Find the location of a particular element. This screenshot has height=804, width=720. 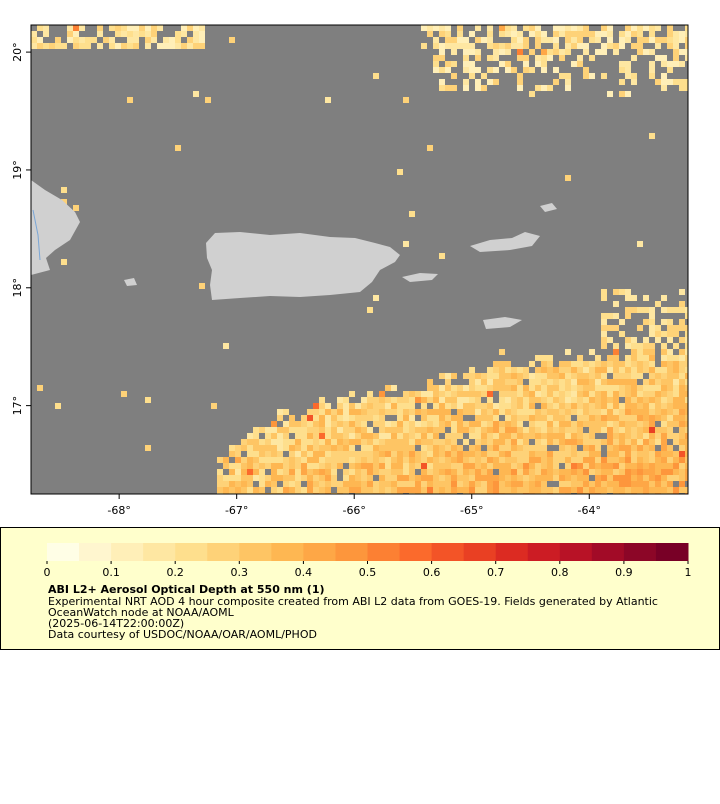

x-tick-label: -67° is located at coordinates (236, 510).